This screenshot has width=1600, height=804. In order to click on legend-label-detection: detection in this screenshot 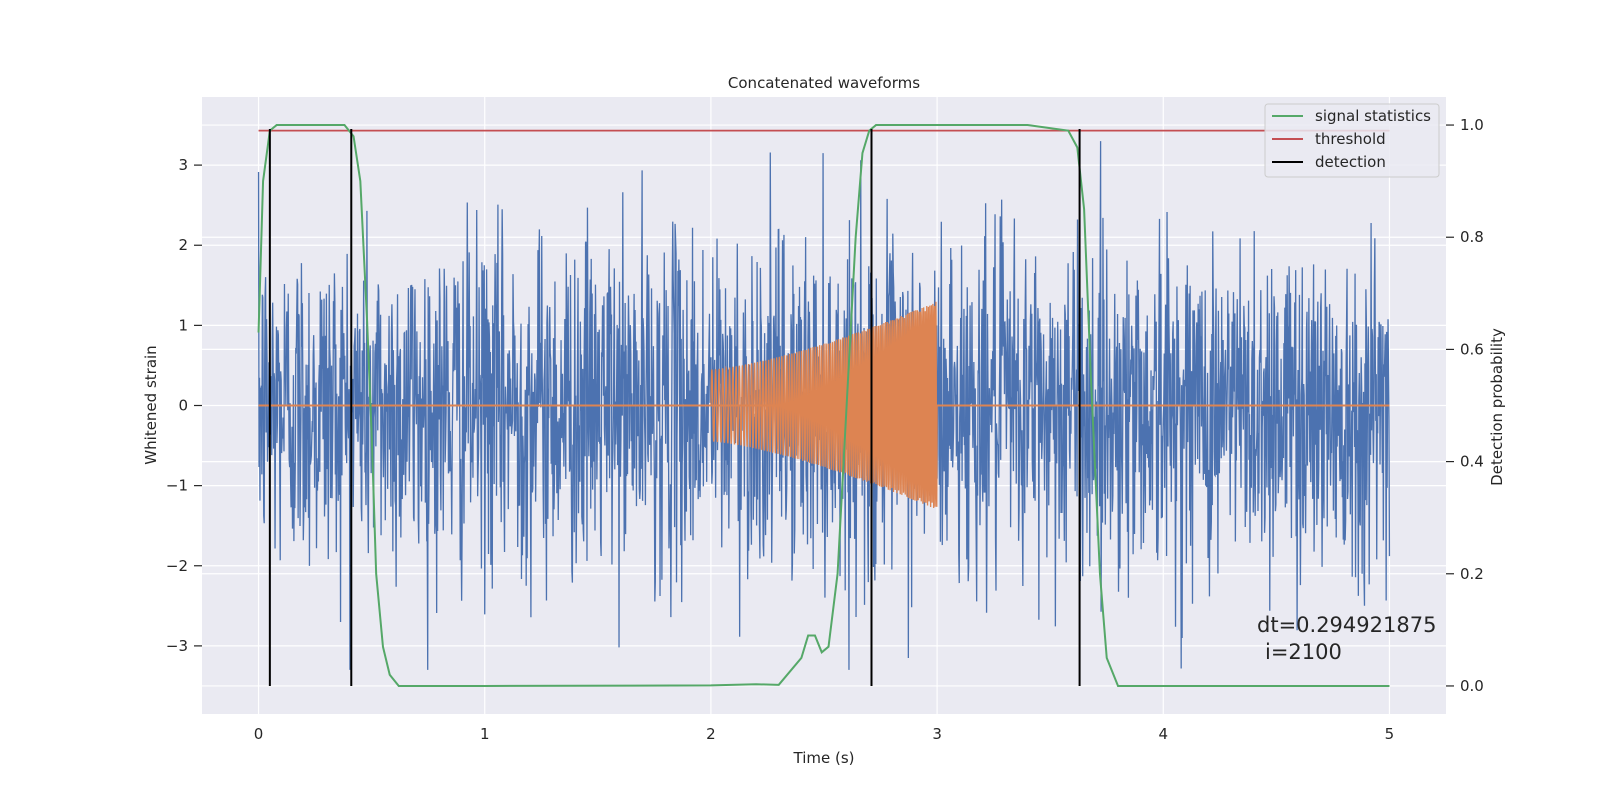, I will do `click(1350, 162)`.